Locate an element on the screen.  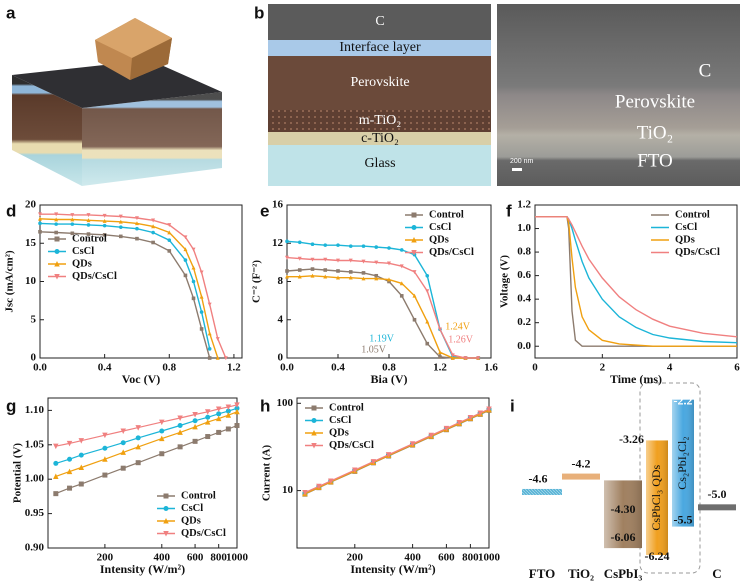
x-tick-label: 1.6 is located at coordinates (491, 368).